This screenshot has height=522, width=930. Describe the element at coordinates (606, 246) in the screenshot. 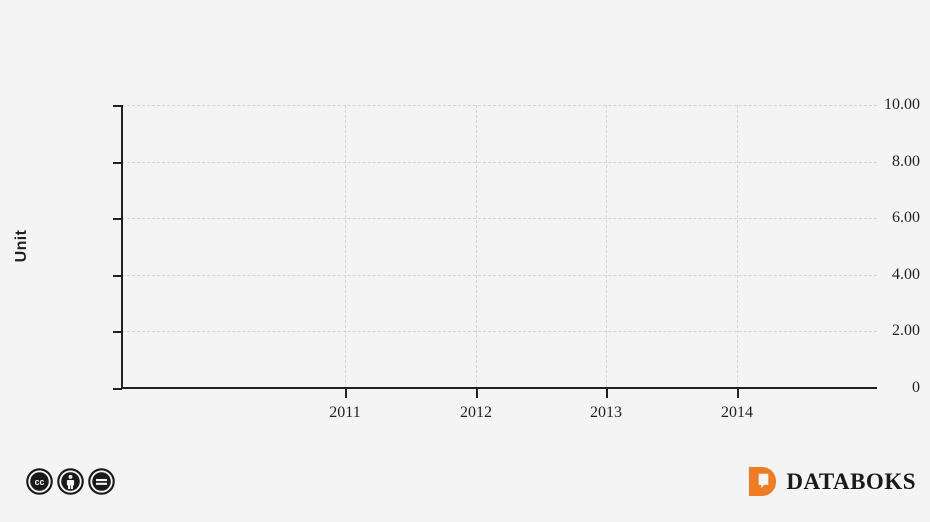

I see `gridline-vertical-2013` at that location.